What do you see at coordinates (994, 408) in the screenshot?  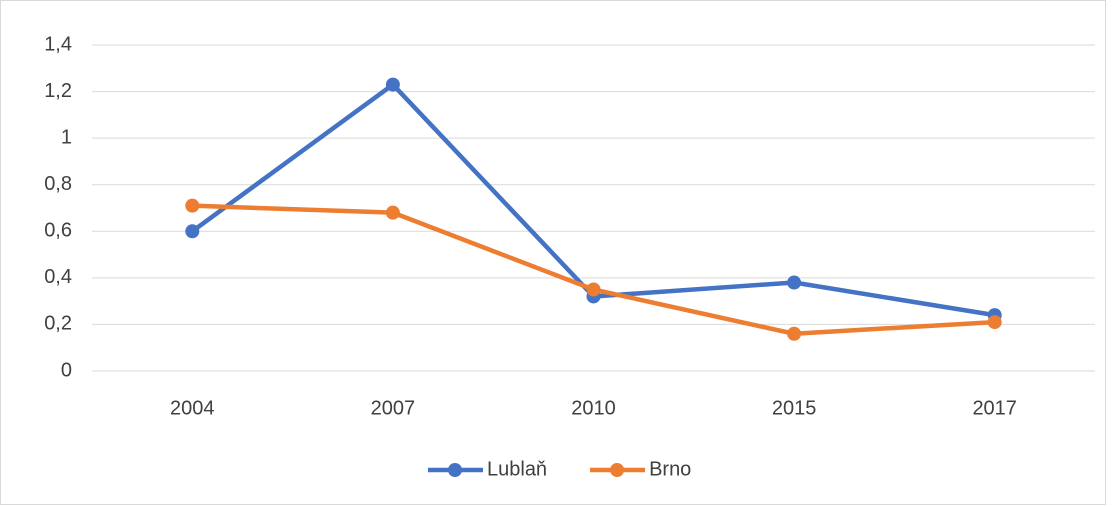 I see `x-tick-label: 2017` at bounding box center [994, 408].